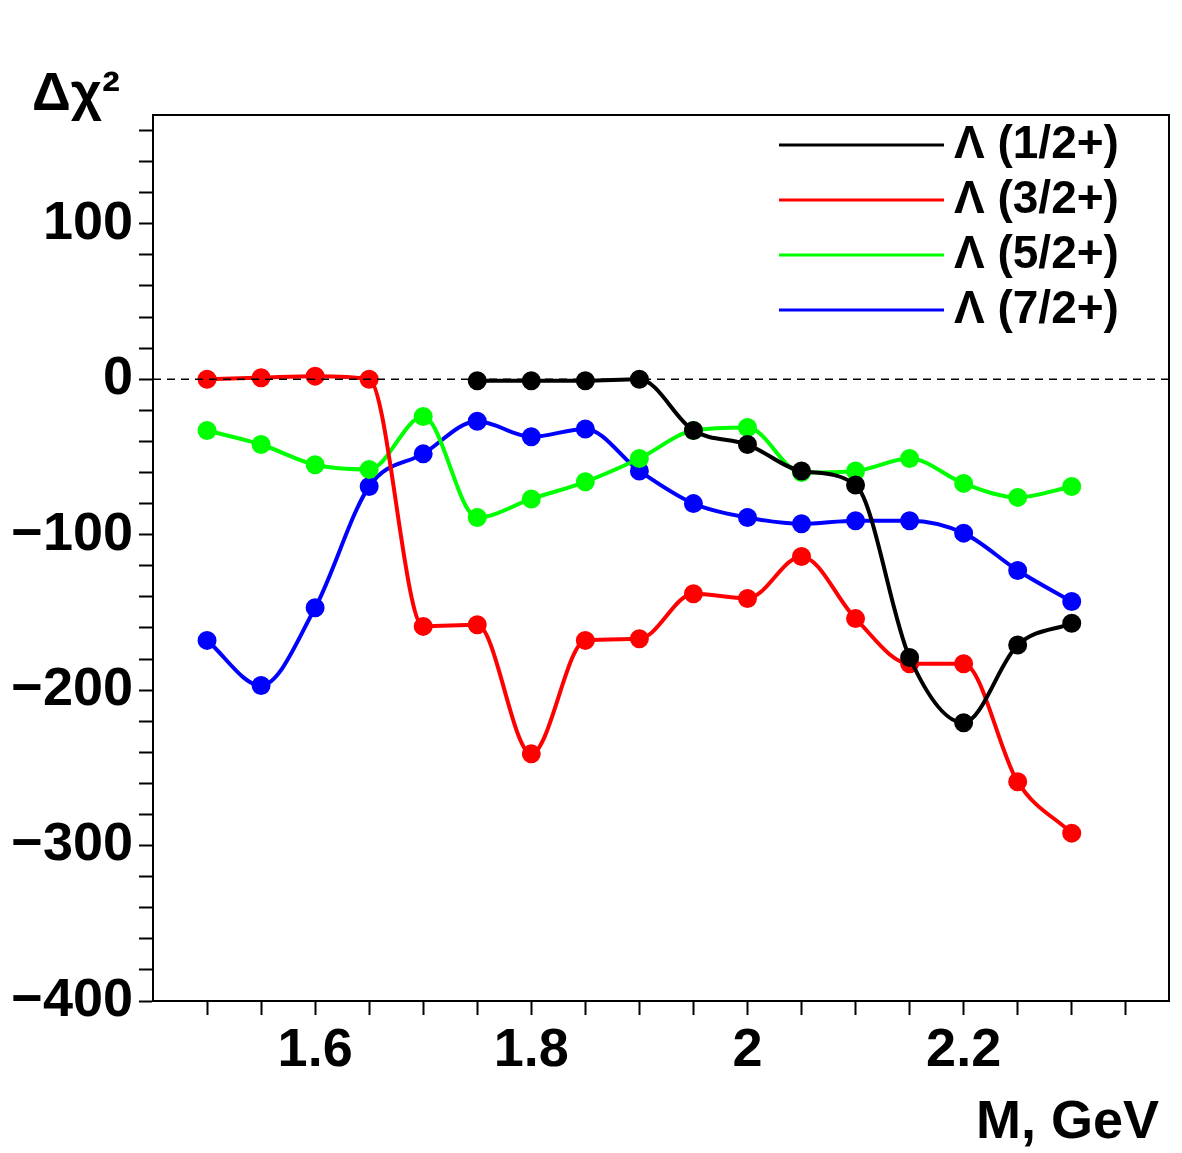 This screenshot has height=1153, width=1182. I want to click on x-tick-label: 1.6, so click(315, 1047).